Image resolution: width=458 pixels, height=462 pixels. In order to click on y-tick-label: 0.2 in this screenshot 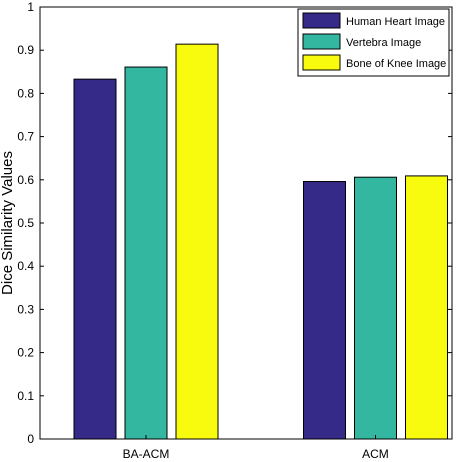, I will do `click(25, 353)`.